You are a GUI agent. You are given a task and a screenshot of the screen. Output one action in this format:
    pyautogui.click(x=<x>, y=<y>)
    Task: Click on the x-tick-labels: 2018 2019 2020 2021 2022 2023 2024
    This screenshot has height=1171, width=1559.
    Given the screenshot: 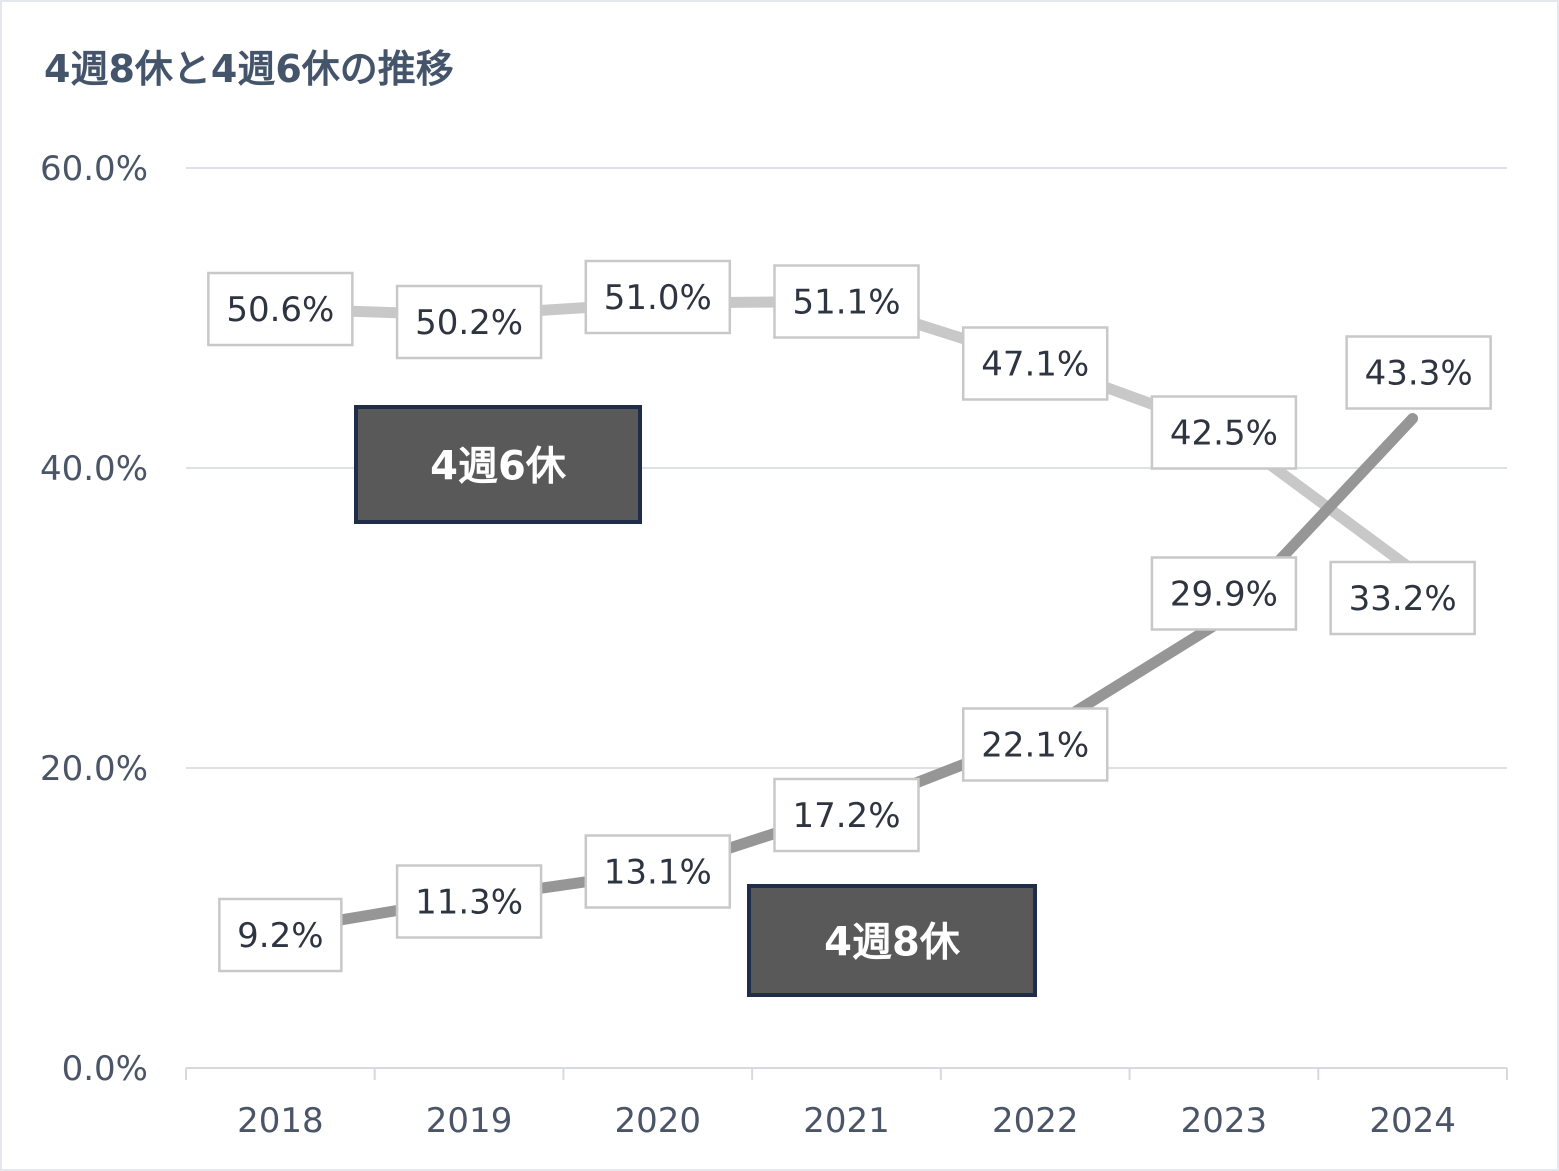 What is the action you would take?
    pyautogui.click(x=846, y=1121)
    